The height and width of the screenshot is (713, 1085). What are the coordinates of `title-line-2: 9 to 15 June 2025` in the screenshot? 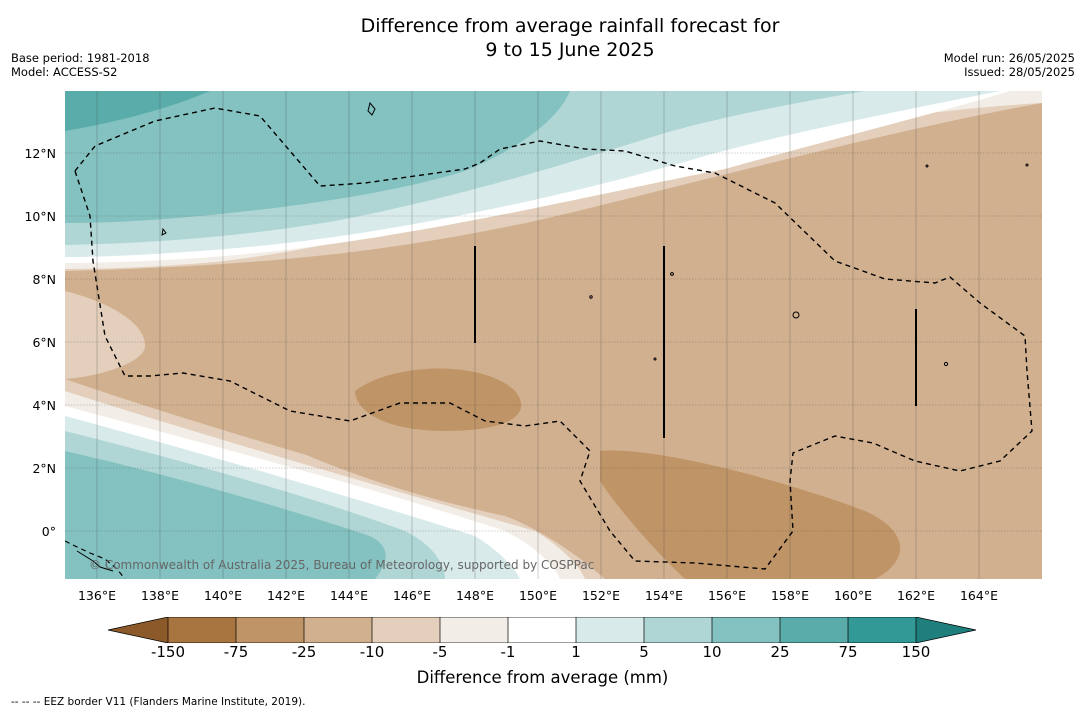 It's located at (570, 50).